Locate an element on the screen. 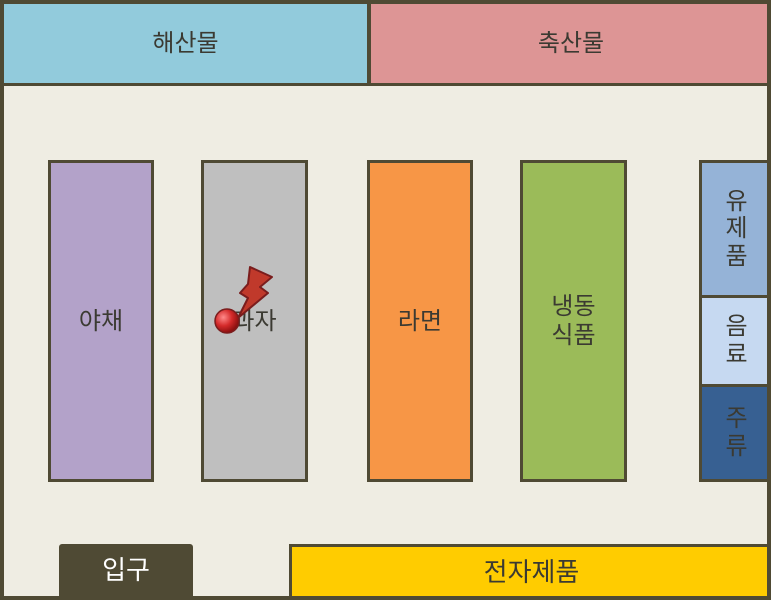 Image resolution: width=771 pixels, height=600 pixels. zone-drinks-label: 음 료 is located at coordinates (736, 340).